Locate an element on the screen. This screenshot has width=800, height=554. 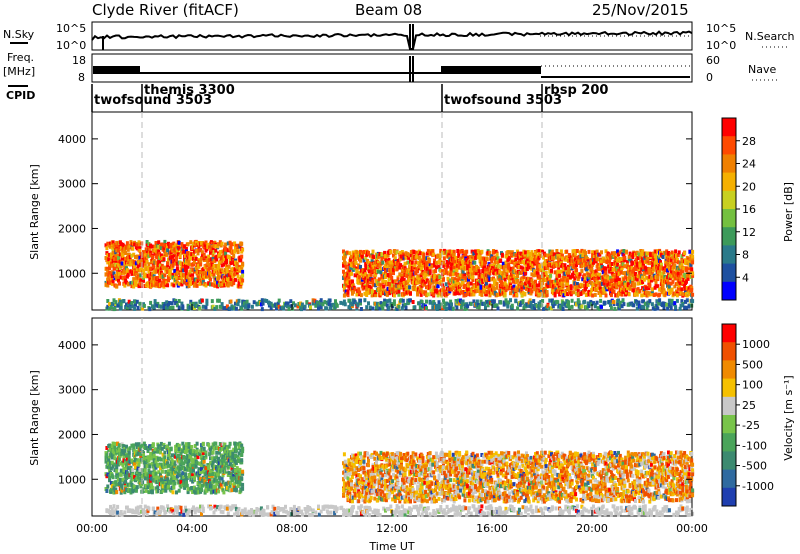
colorbar-swatch is located at coordinates (729, 218).